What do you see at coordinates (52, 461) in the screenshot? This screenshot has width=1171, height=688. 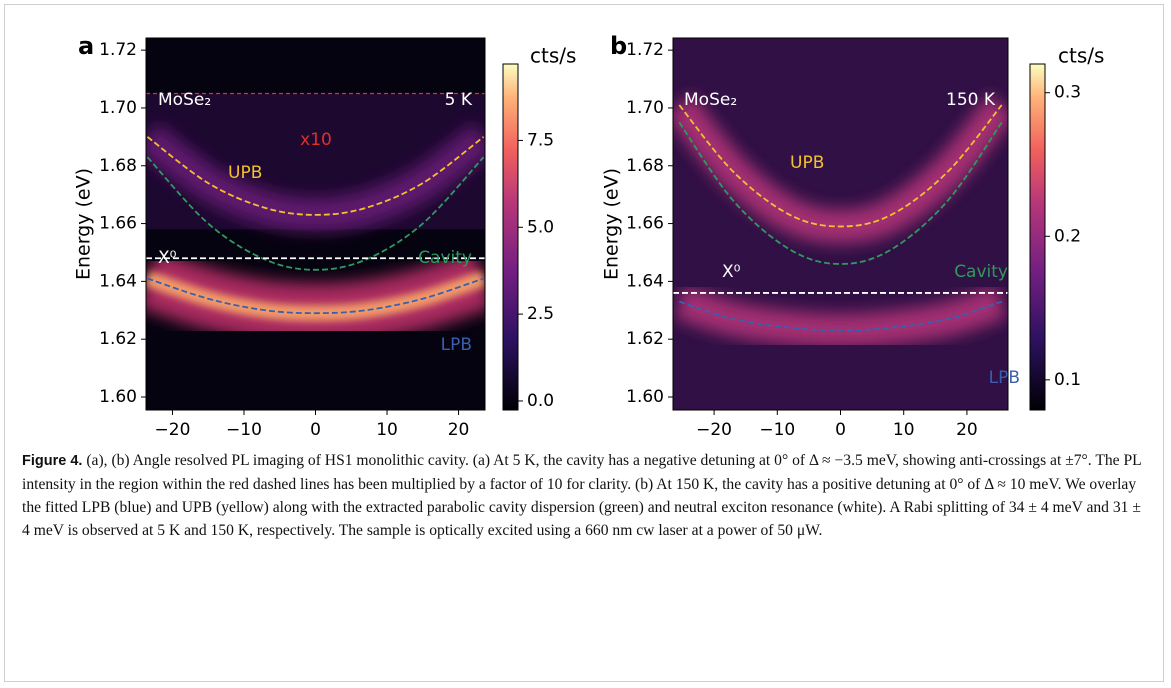 I see `caption-label: Figure 4.` at bounding box center [52, 461].